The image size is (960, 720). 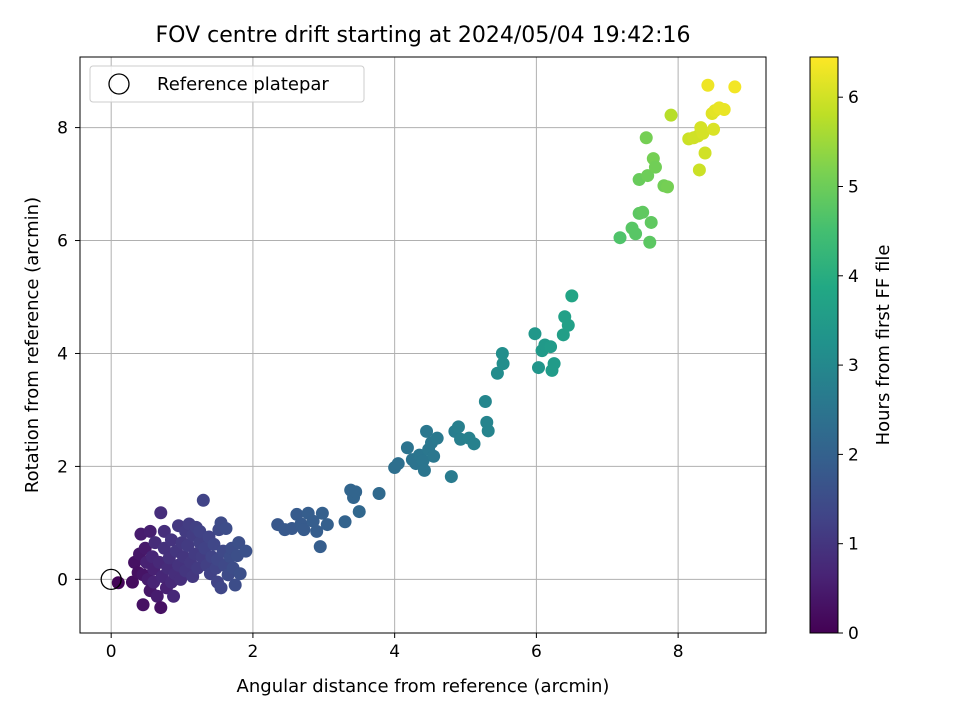 What do you see at coordinates (536, 652) in the screenshot?
I see `x-tick-label: 6` at bounding box center [536, 652].